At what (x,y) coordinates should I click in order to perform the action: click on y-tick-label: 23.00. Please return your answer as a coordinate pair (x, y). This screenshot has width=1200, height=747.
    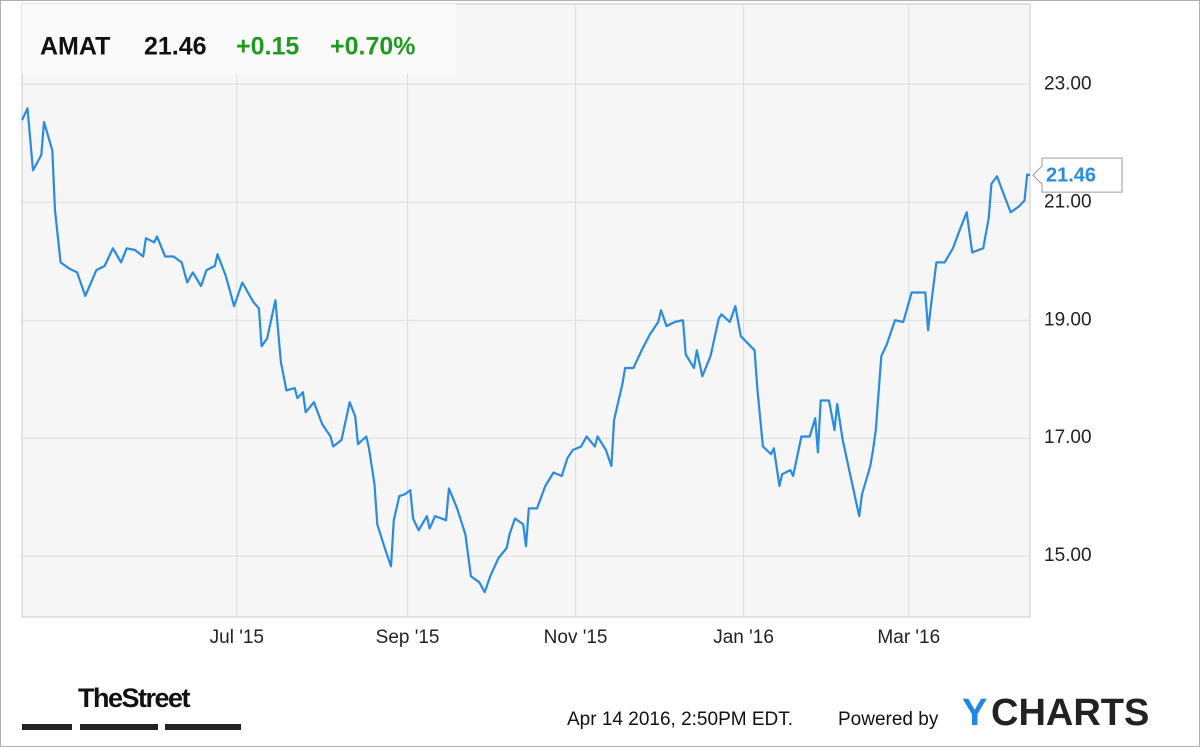
    Looking at the image, I should click on (1068, 83).